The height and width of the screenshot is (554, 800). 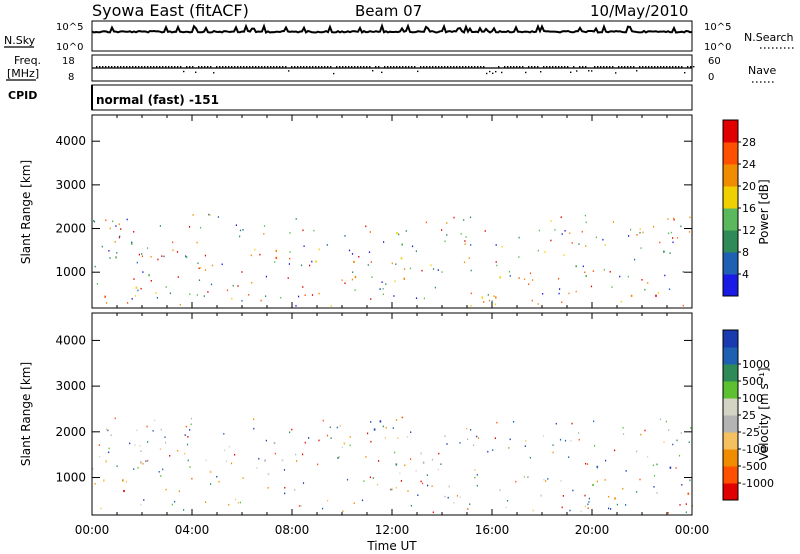 I want to click on noise-right-label: N.Search, so click(x=769, y=37).